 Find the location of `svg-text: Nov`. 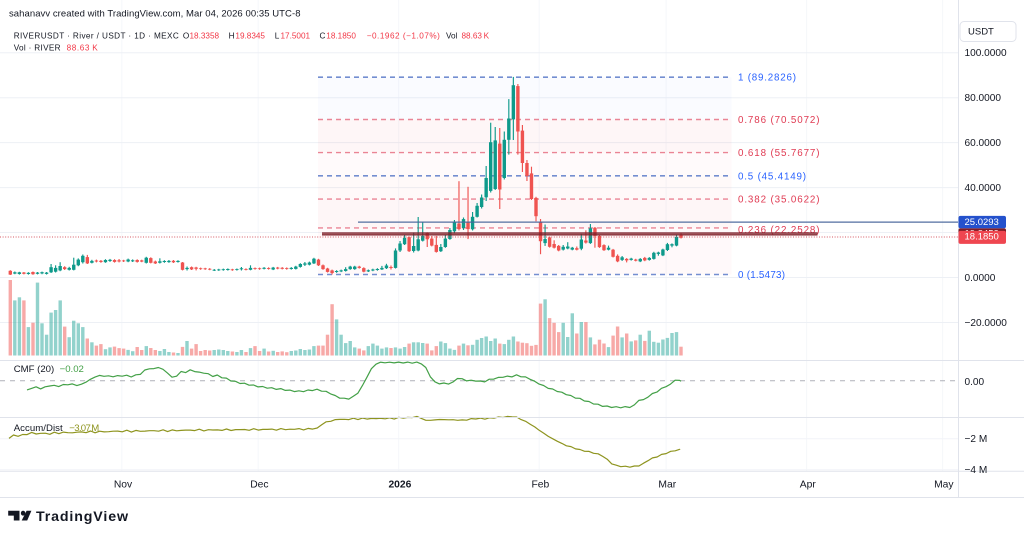

svg-text: Nov is located at coordinates (123, 485).